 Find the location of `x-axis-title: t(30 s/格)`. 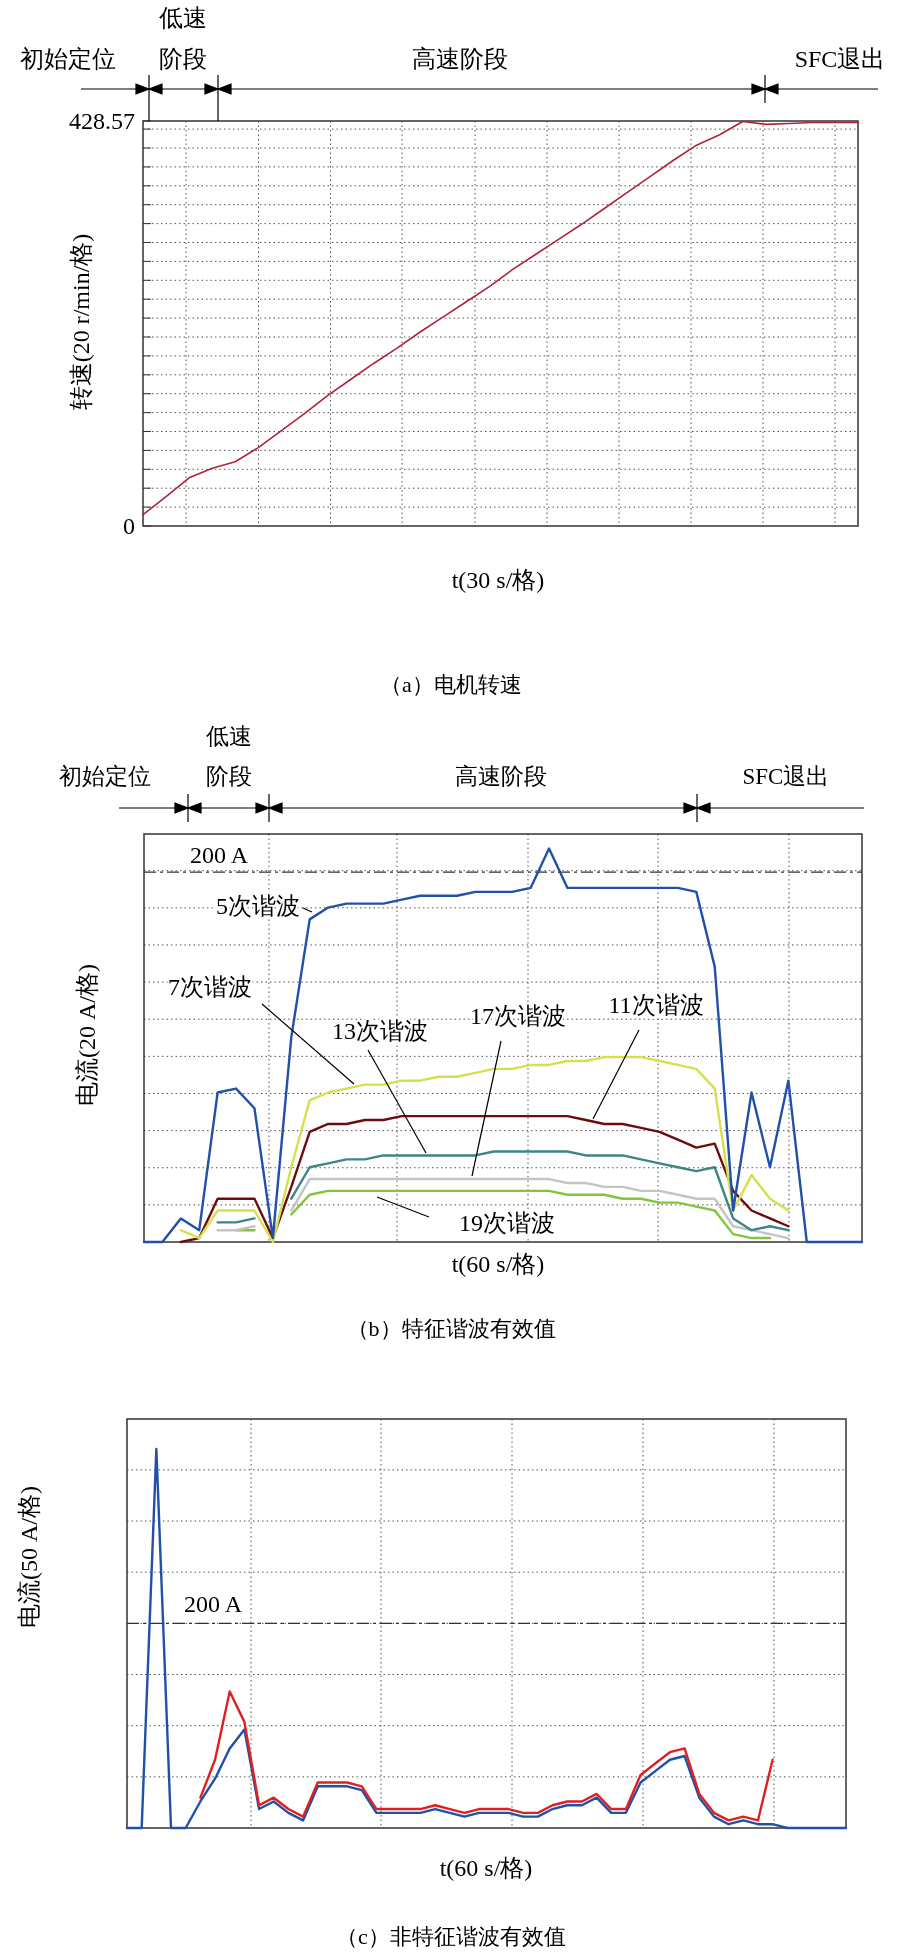

x-axis-title: t(30 s/格) is located at coordinates (498, 580).